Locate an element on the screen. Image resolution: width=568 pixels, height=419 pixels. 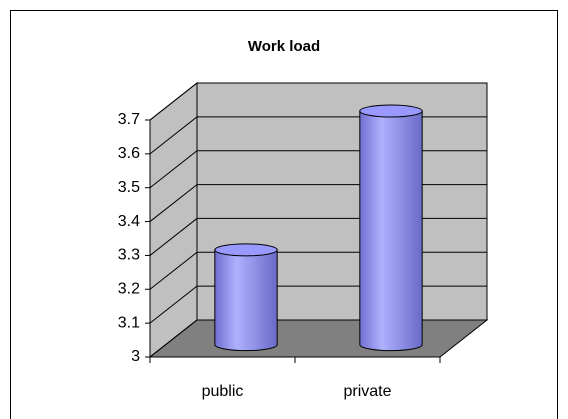
x-tick-label: private is located at coordinates (367, 391).